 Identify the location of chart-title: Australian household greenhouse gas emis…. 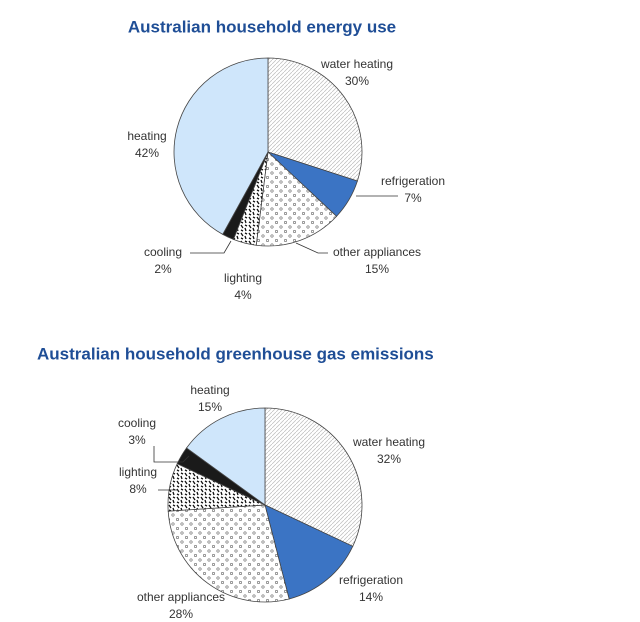
(235, 353).